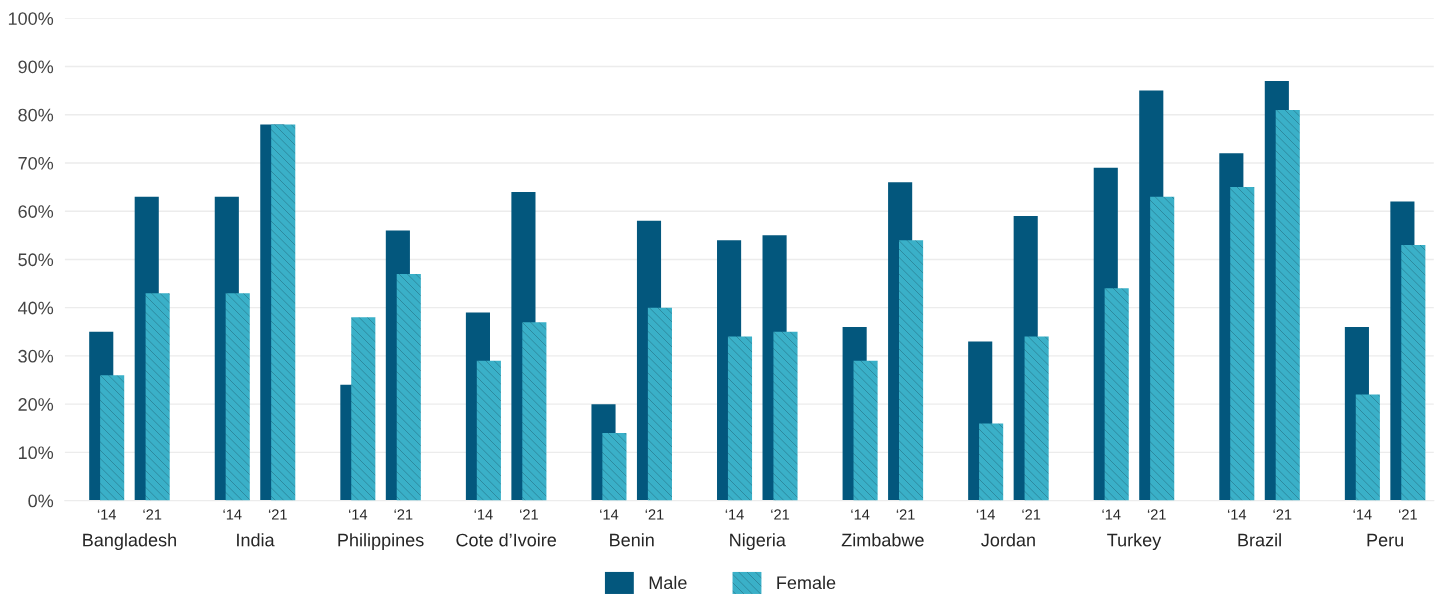  What do you see at coordinates (129, 542) in the screenshot?
I see `text: Bangladesh` at bounding box center [129, 542].